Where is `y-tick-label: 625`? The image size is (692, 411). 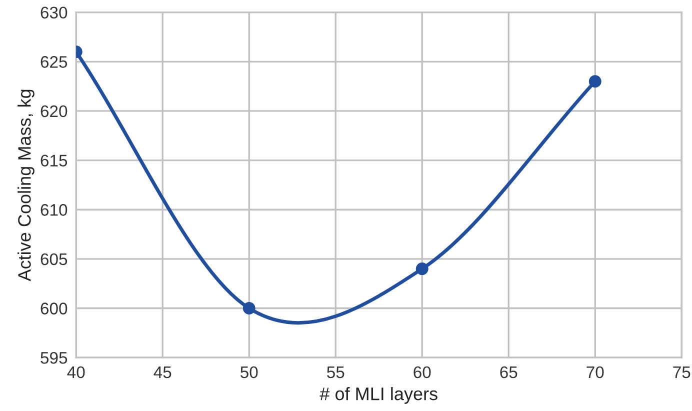 y-tick-label: 625 is located at coordinates (54, 62).